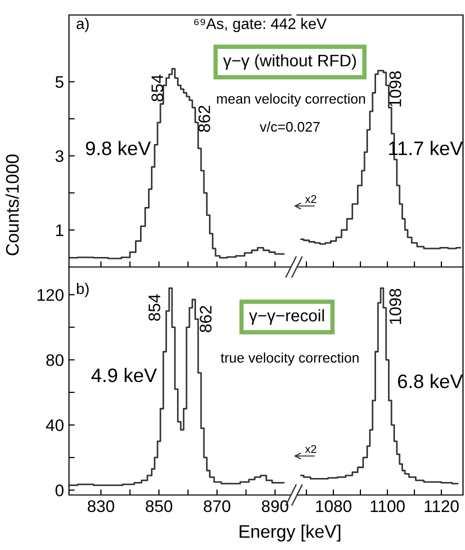 The image size is (465, 550). What do you see at coordinates (82, 290) in the screenshot?
I see `annotation: b)` at bounding box center [82, 290].